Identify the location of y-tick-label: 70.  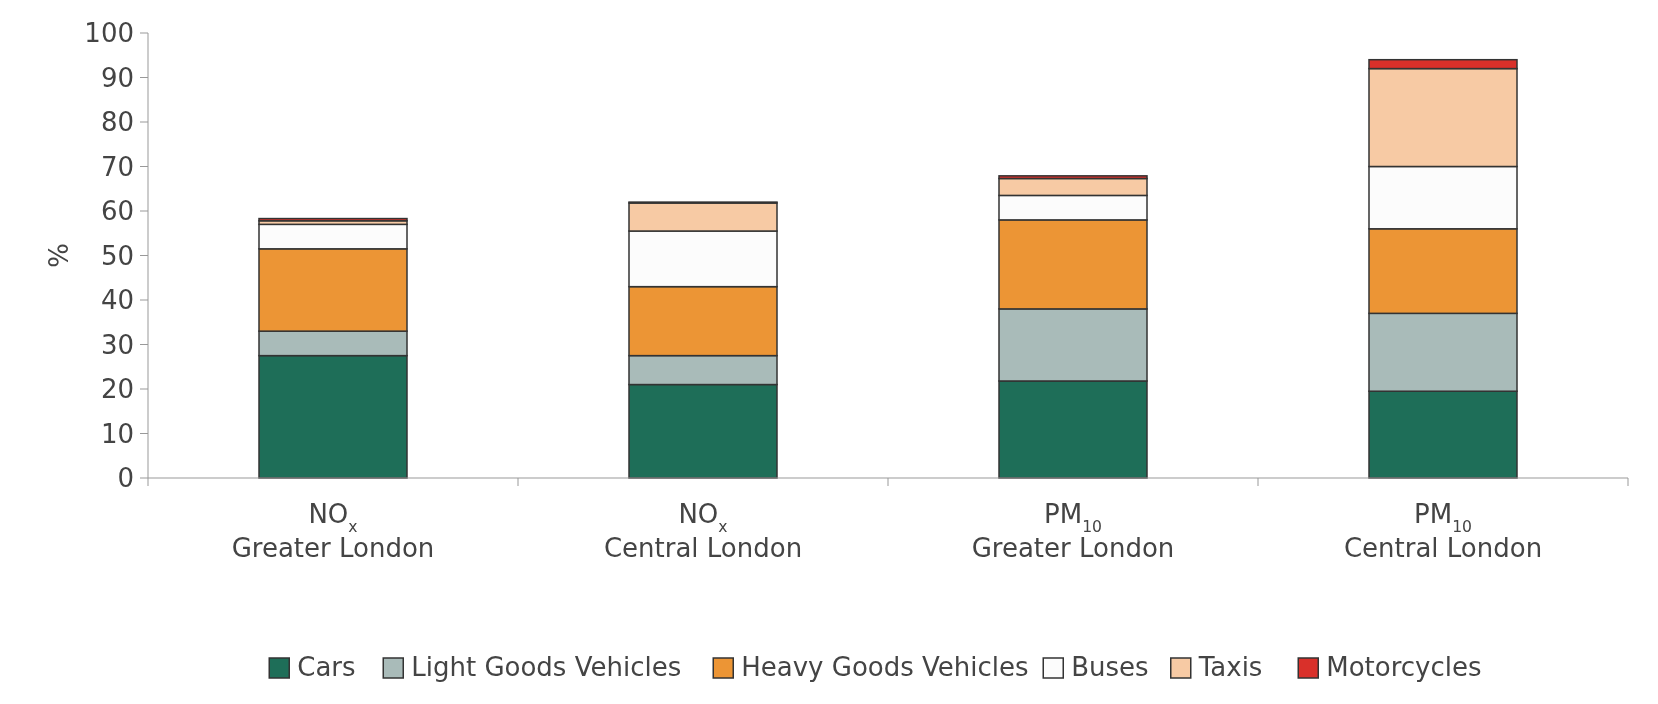
(117, 166).